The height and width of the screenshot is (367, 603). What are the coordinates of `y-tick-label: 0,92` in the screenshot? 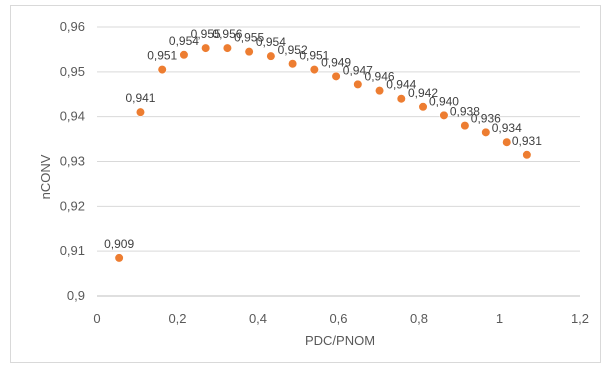 It's located at (72, 205).